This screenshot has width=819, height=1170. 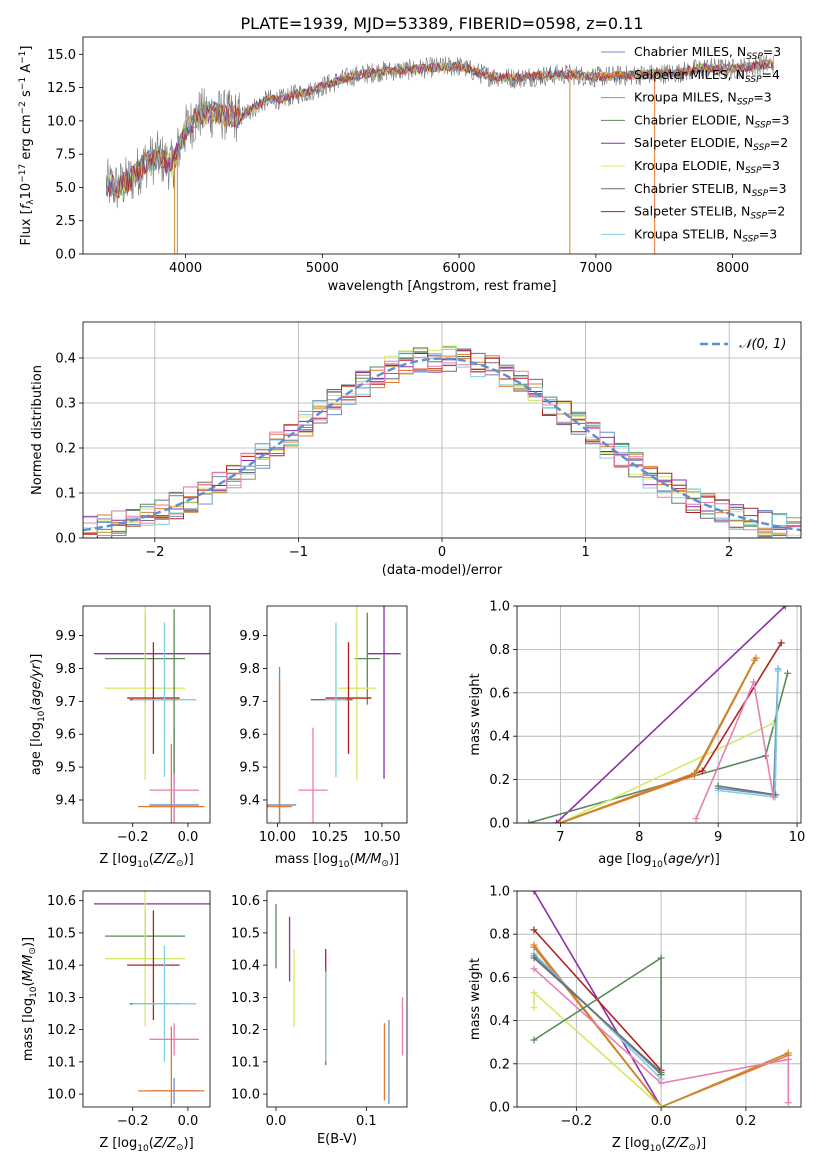 What do you see at coordinates (772, 51) in the screenshot?
I see `legend-tail: =3` at bounding box center [772, 51].